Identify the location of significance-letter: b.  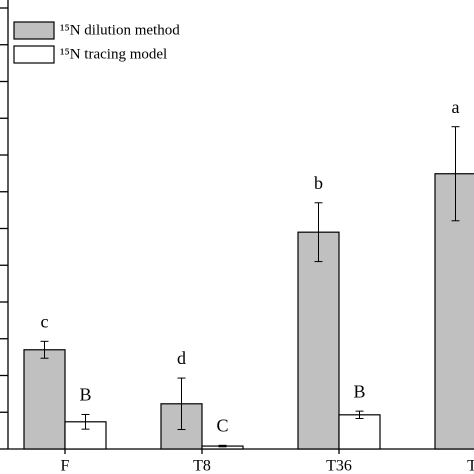
(318, 183).